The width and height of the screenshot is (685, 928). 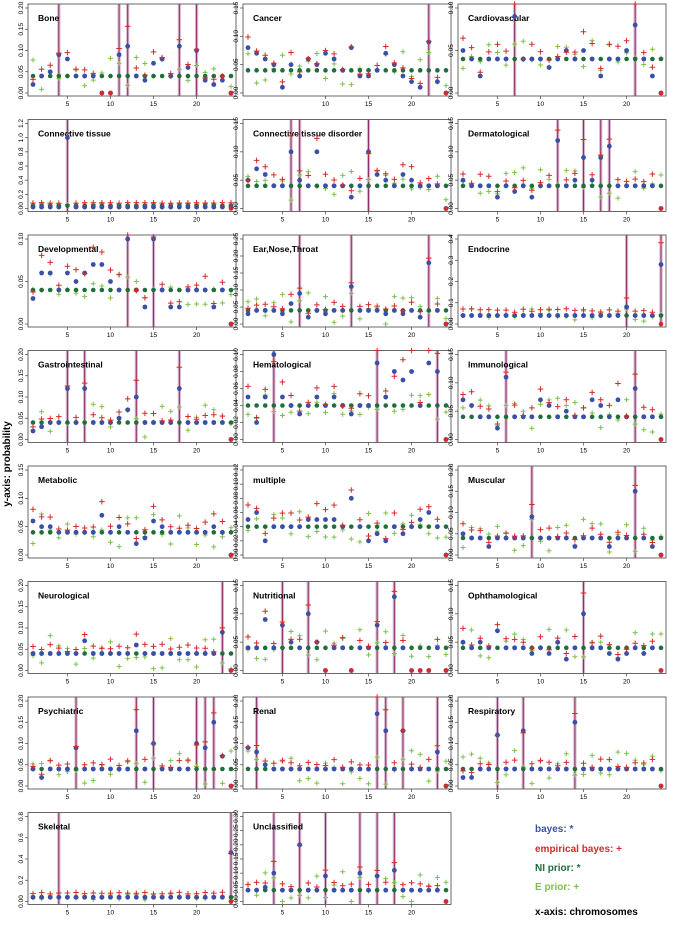 What do you see at coordinates (578, 849) in the screenshot?
I see `legend-empirical-bayes: empirical bayes: +` at bounding box center [578, 849].